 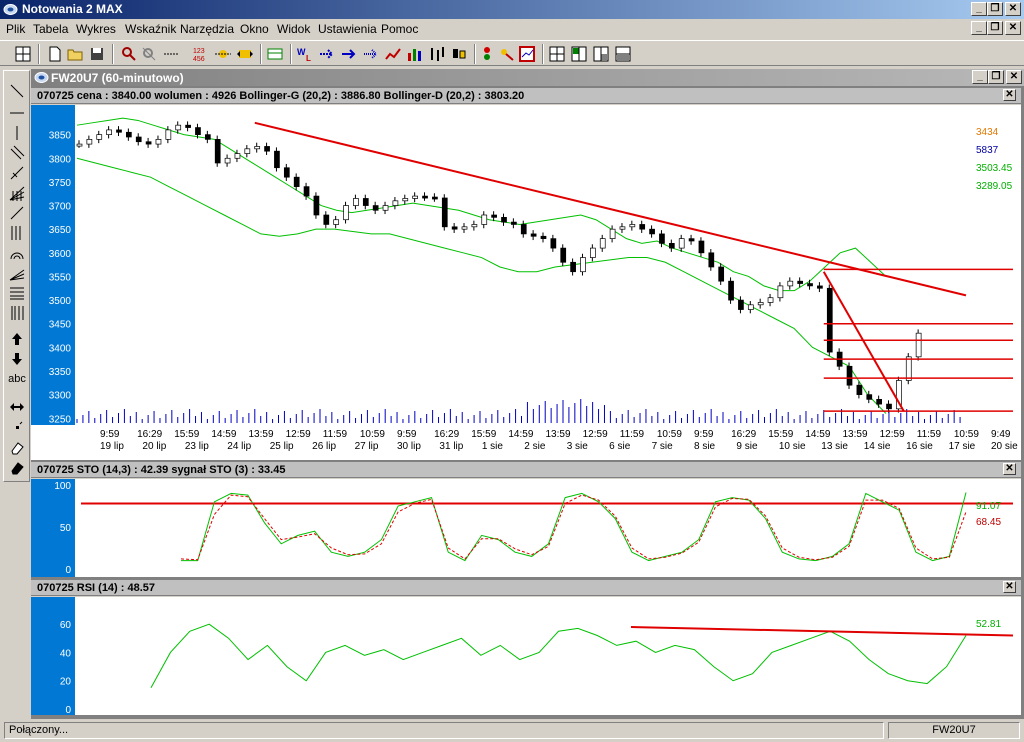 What do you see at coordinates (995, 9) in the screenshot?
I see `maximize-button: ❐` at bounding box center [995, 9].